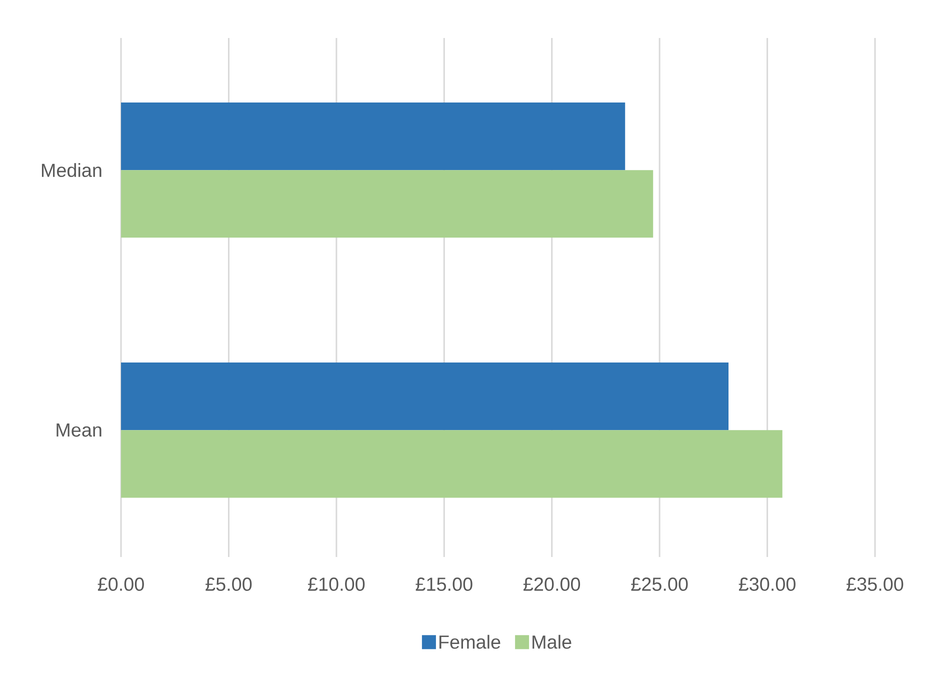 This screenshot has width=925, height=678. Describe the element at coordinates (336, 584) in the screenshot. I see `x-tick-label: £10.00` at that location.